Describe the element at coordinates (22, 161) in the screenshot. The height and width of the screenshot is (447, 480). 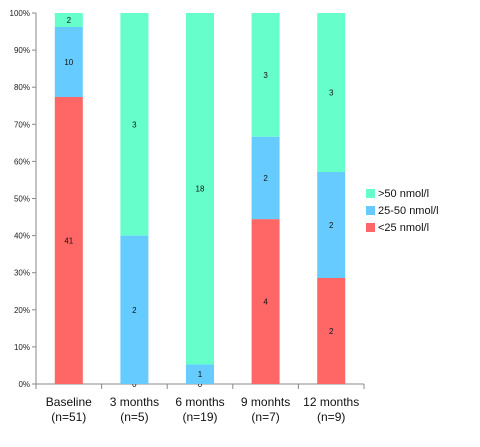
I see `y-tick-label: 60%` at that location.